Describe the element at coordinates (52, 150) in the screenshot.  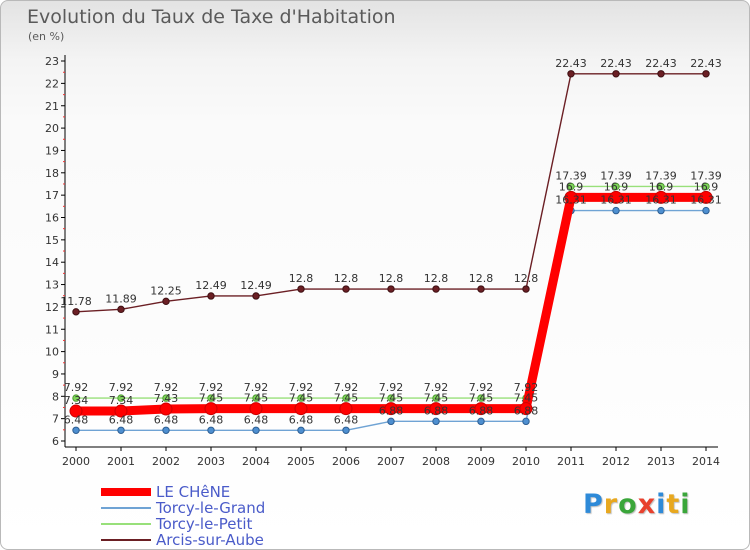
I see `y-tick-label: 19` at that location.